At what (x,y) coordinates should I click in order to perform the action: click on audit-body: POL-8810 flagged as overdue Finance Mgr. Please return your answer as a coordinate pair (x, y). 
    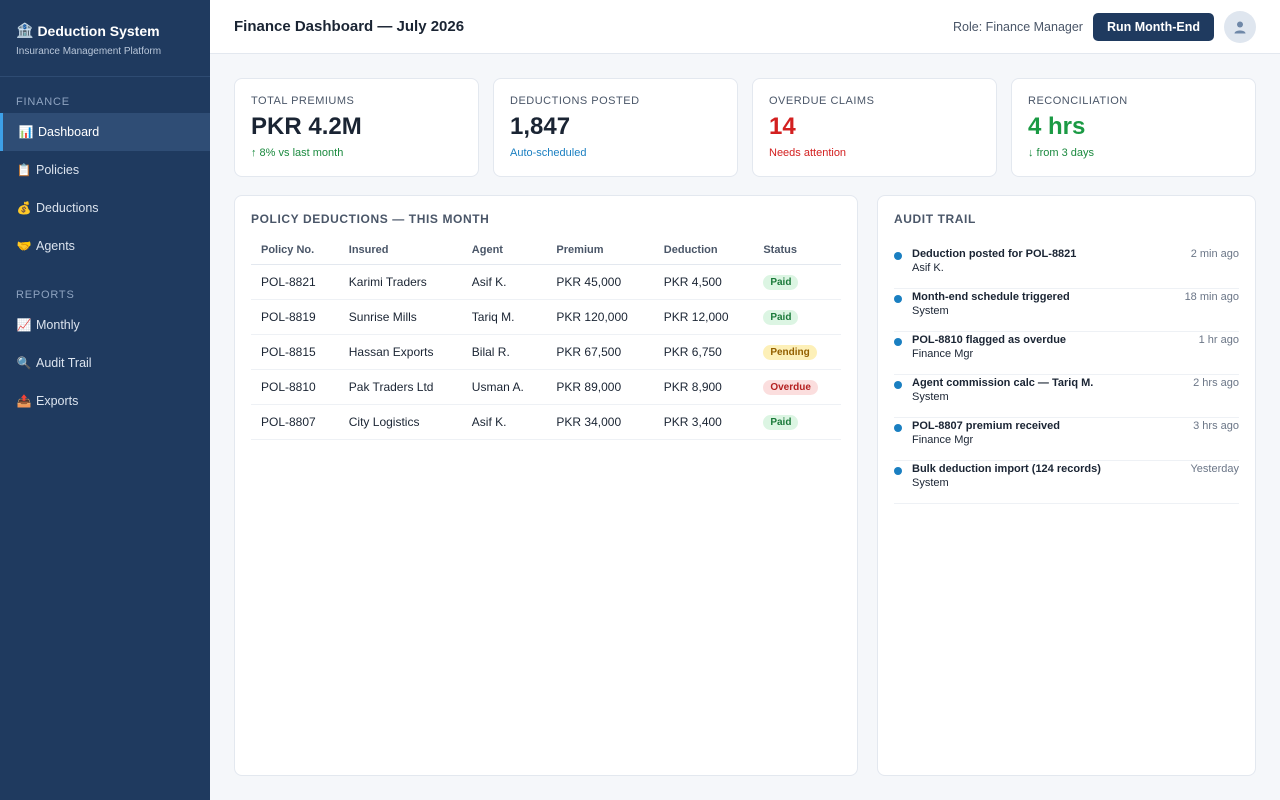
    Looking at the image, I should click on (1055, 353).